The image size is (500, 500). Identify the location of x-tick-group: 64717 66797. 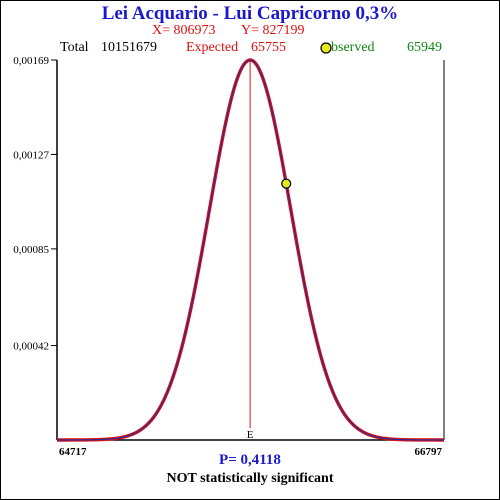
(251, 452).